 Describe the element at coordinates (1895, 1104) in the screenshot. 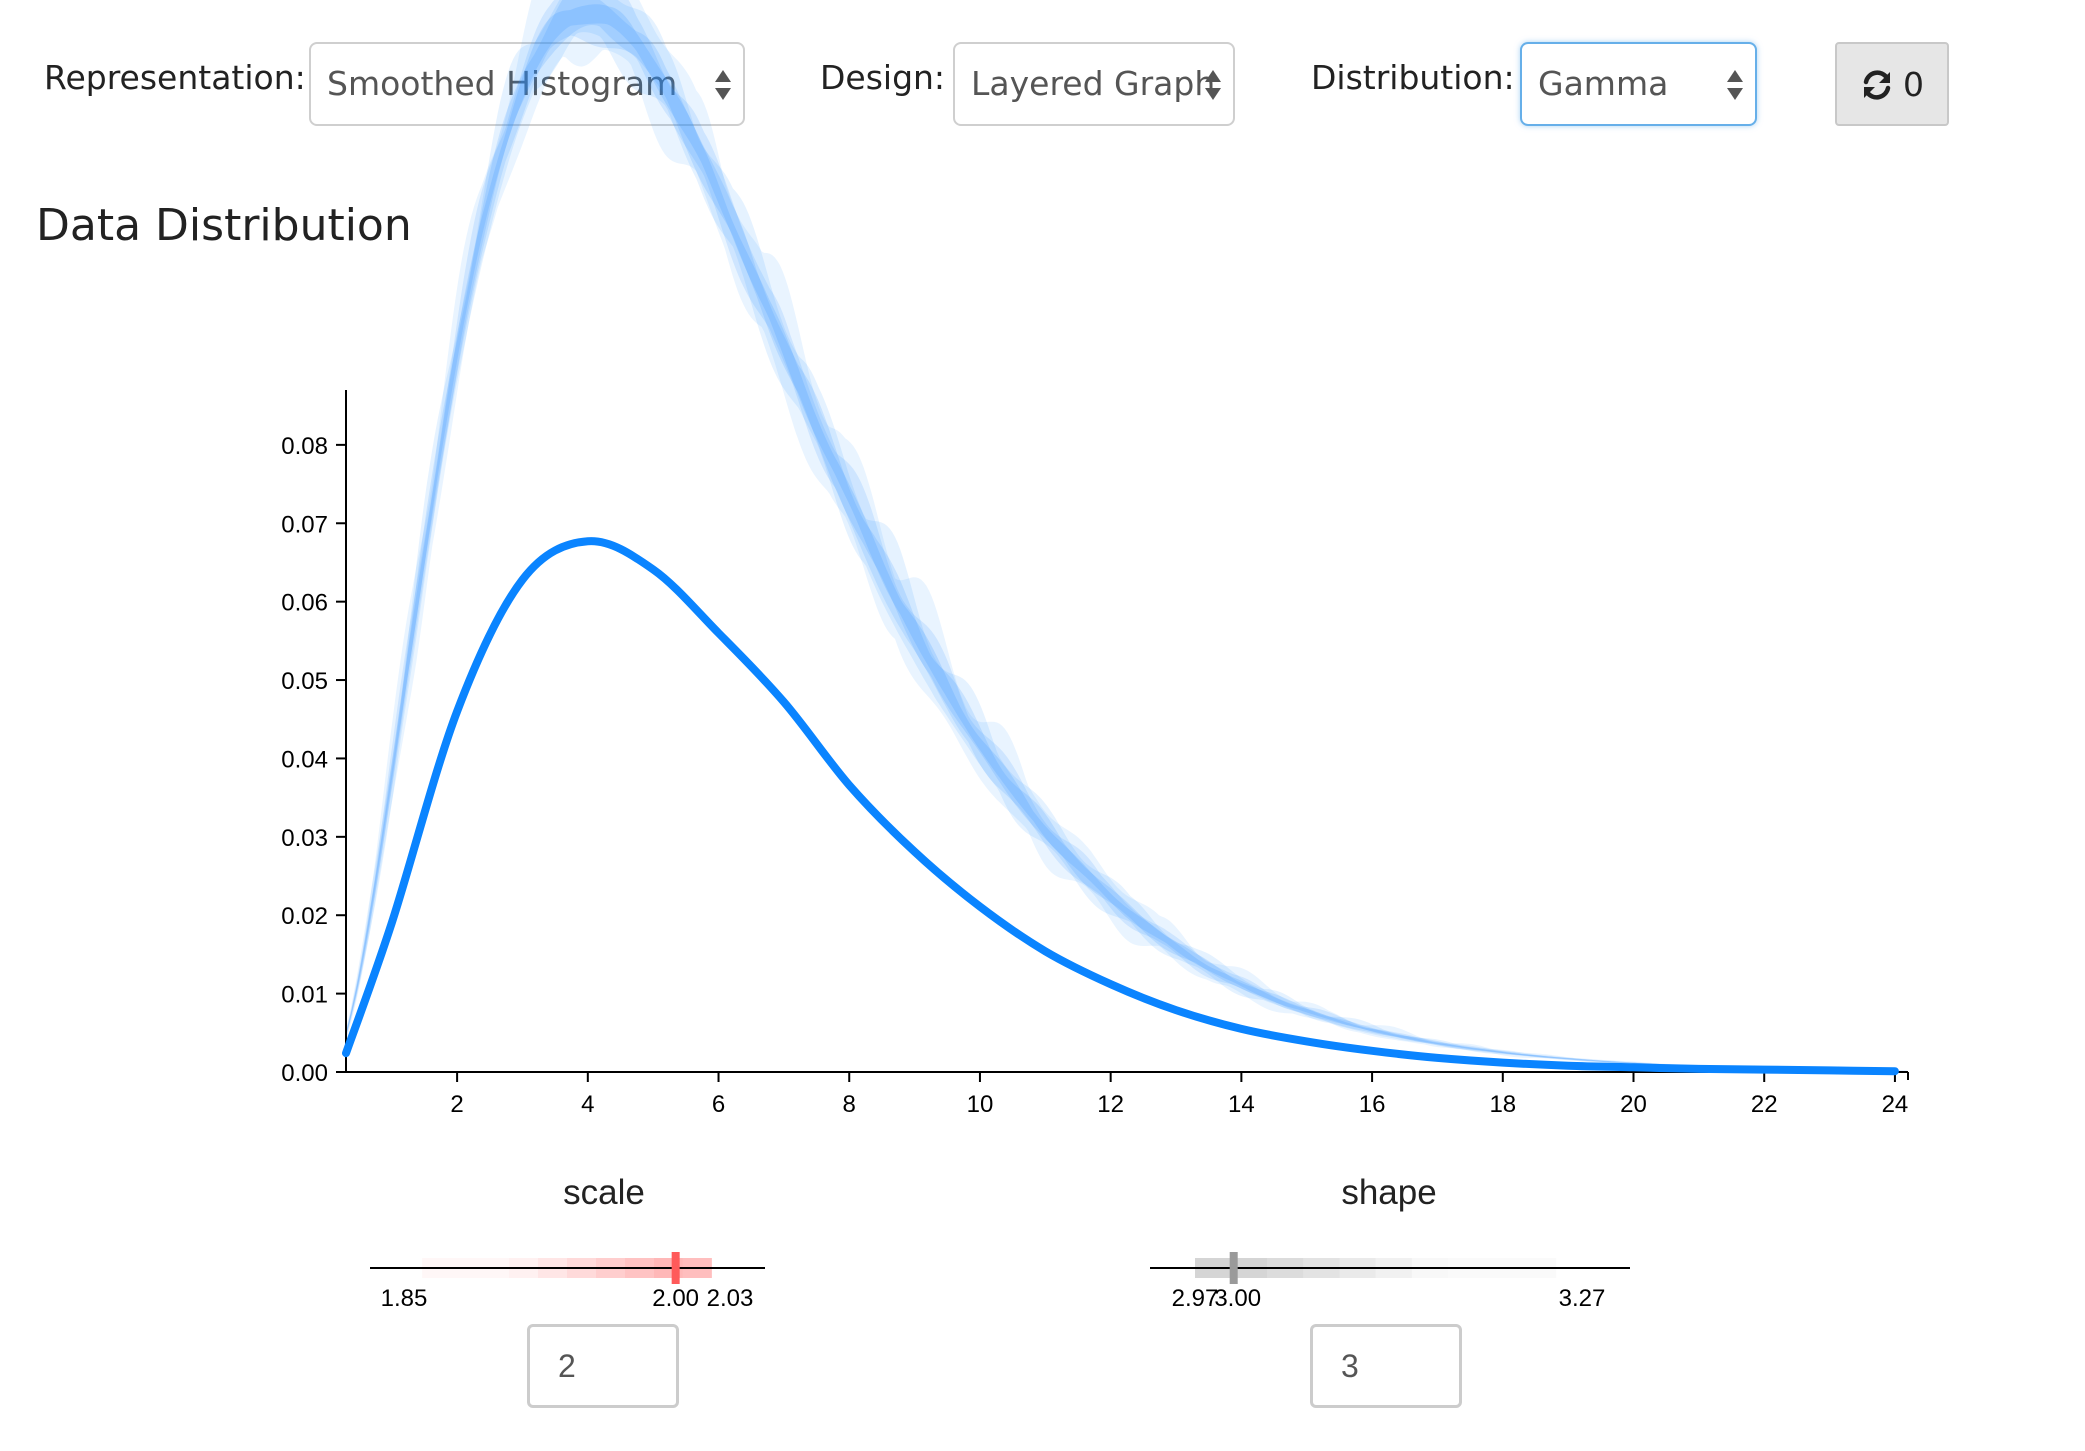

I see `x-tick-label: 24` at that location.